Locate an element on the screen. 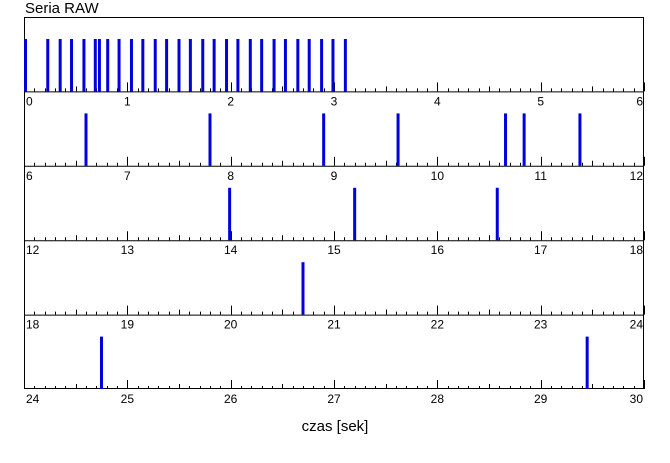  tick-label: 0 is located at coordinates (29, 101).